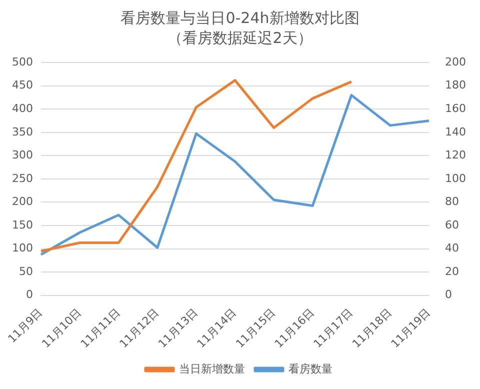  What do you see at coordinates (452, 248) in the screenshot?
I see `y2-tick-label: 40` at bounding box center [452, 248].